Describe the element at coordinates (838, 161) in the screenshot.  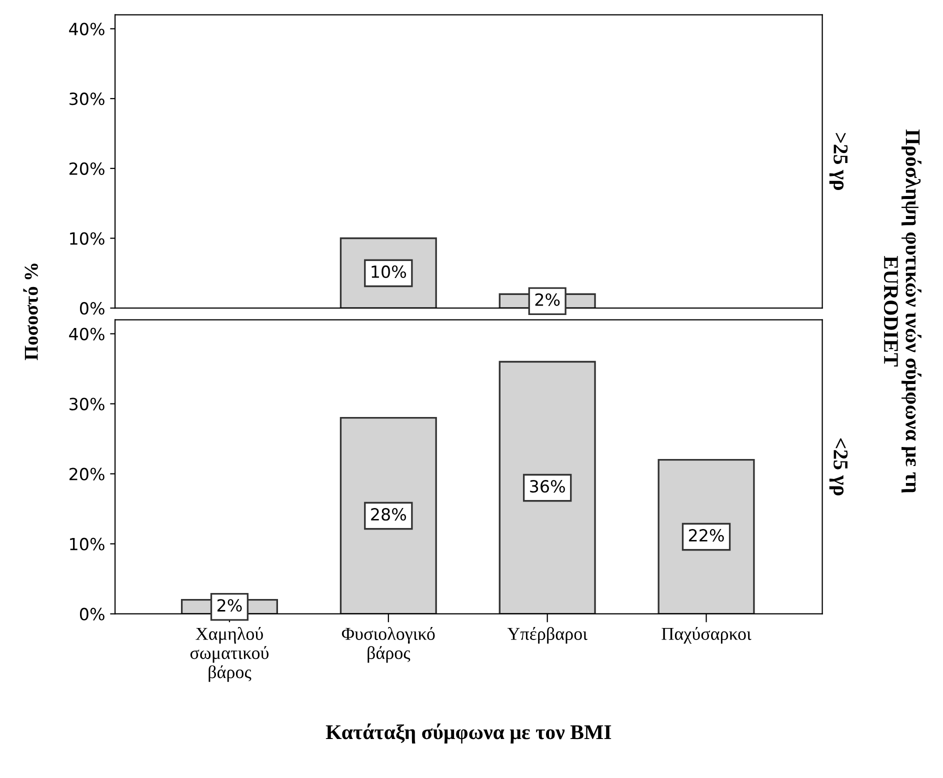
I see `text: >25 γρ` at that location.